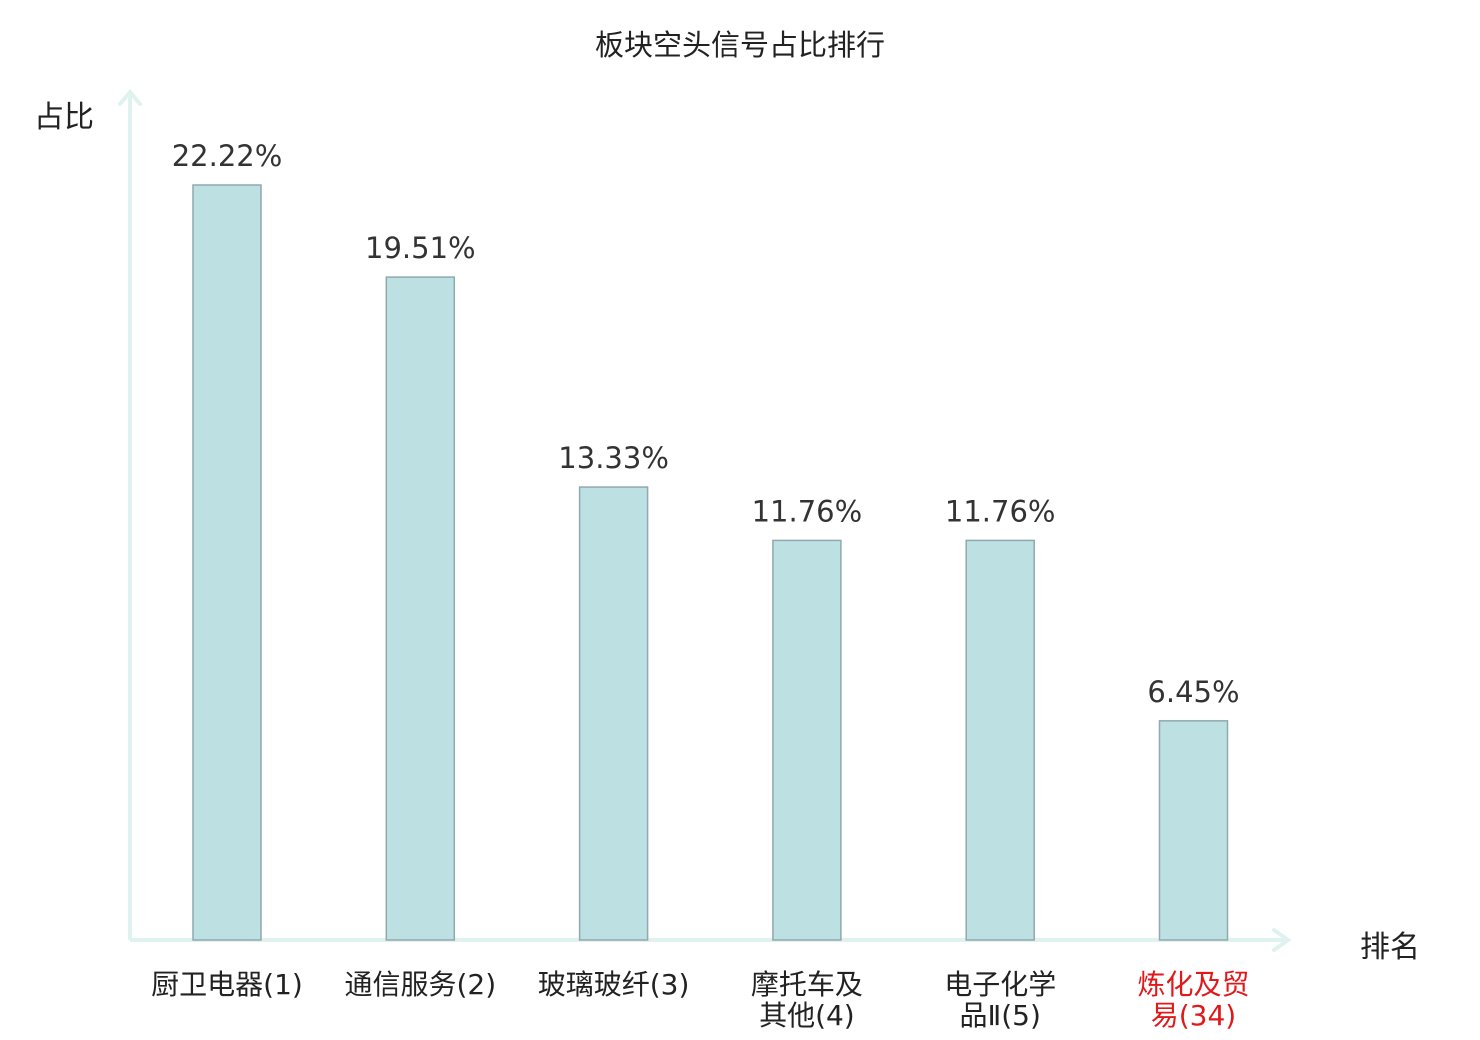  What do you see at coordinates (227, 984) in the screenshot?
I see `x-tick-label: 厨卫电器(1)` at bounding box center [227, 984].